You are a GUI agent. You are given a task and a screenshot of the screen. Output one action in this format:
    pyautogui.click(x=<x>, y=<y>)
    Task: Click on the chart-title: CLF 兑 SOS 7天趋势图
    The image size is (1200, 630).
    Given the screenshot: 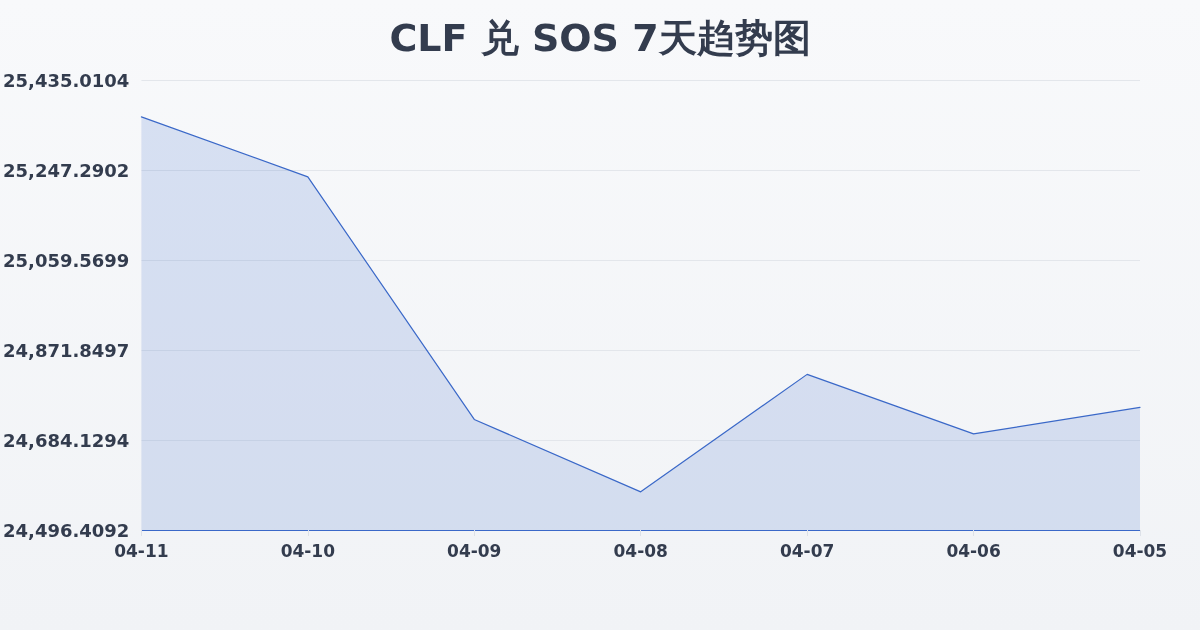 What is the action you would take?
    pyautogui.click(x=600, y=38)
    